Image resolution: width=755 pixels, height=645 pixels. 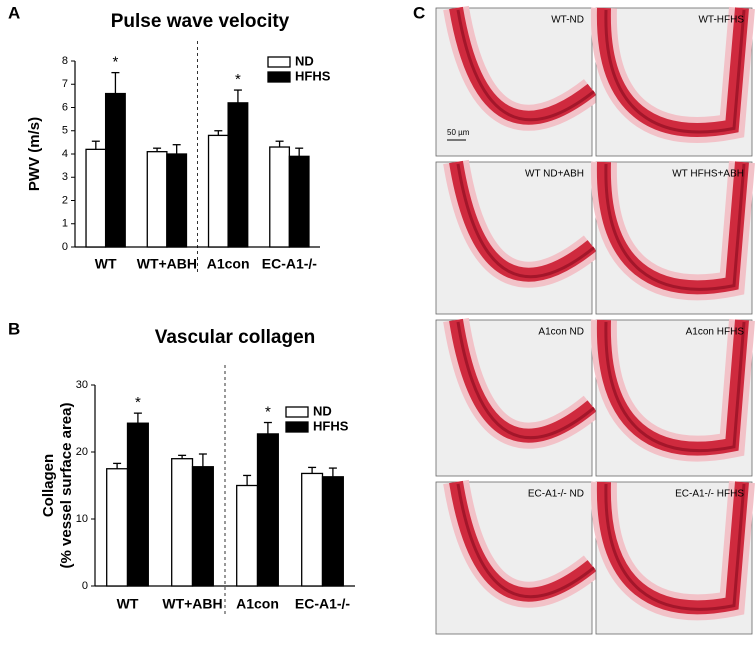 What do you see at coordinates (554, 174) in the screenshot?
I see `micrograph-label: WT ND+ABH` at bounding box center [554, 174].